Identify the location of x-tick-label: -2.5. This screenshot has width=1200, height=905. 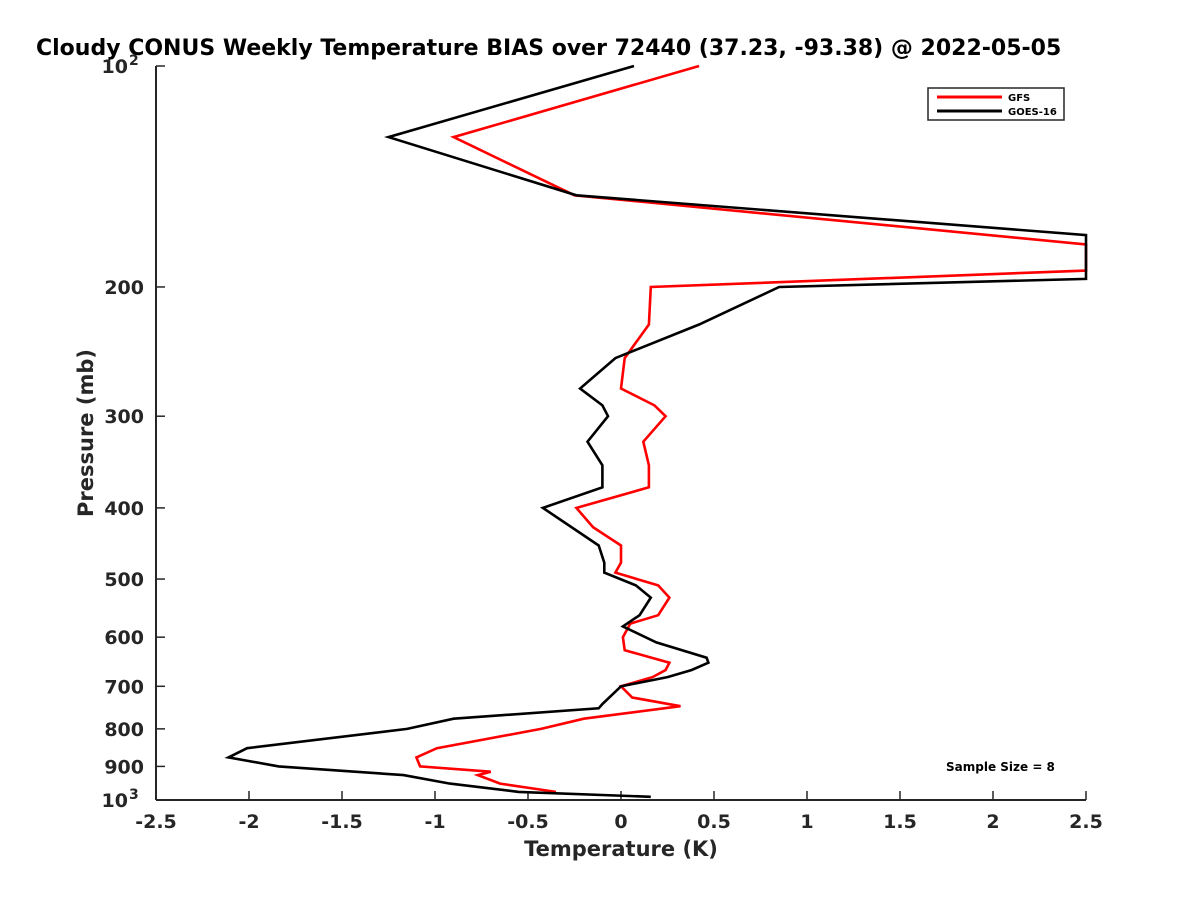
(156, 822).